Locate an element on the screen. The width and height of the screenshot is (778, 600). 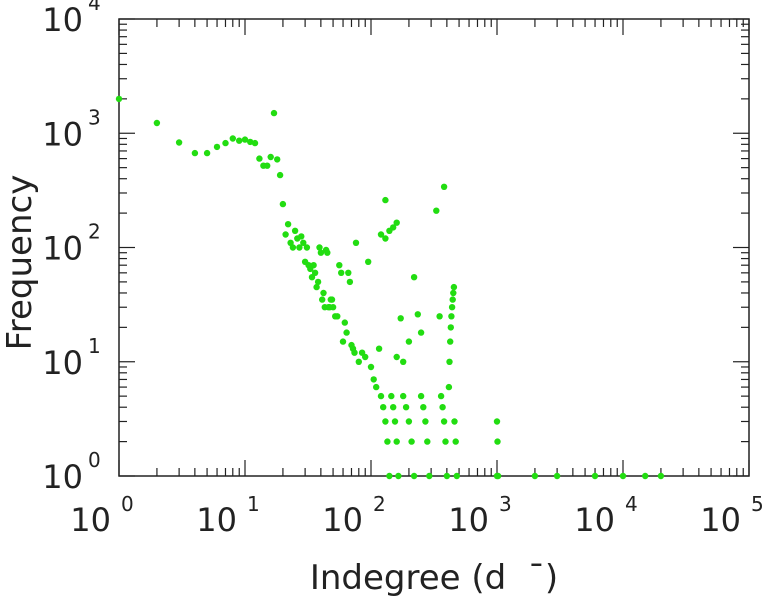
x-tick-label: 10 4 is located at coordinates (605, 515).